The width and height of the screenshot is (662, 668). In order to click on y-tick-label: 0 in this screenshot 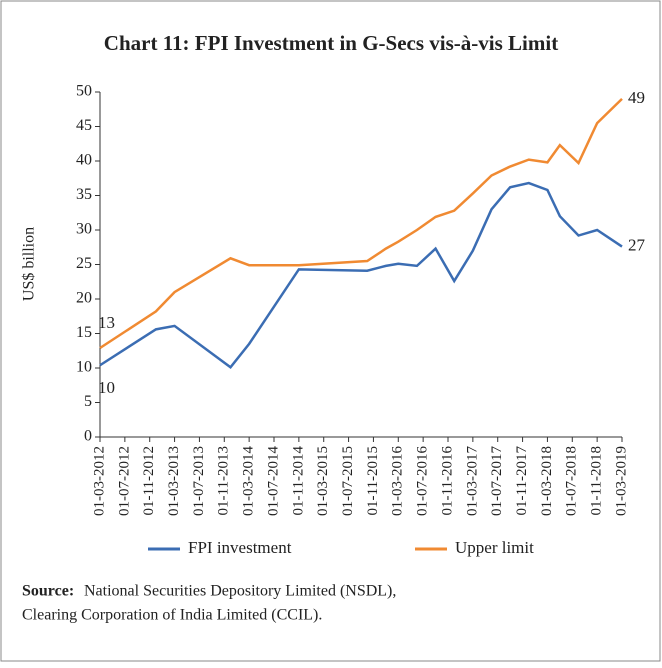, I will do `click(88, 436)`.